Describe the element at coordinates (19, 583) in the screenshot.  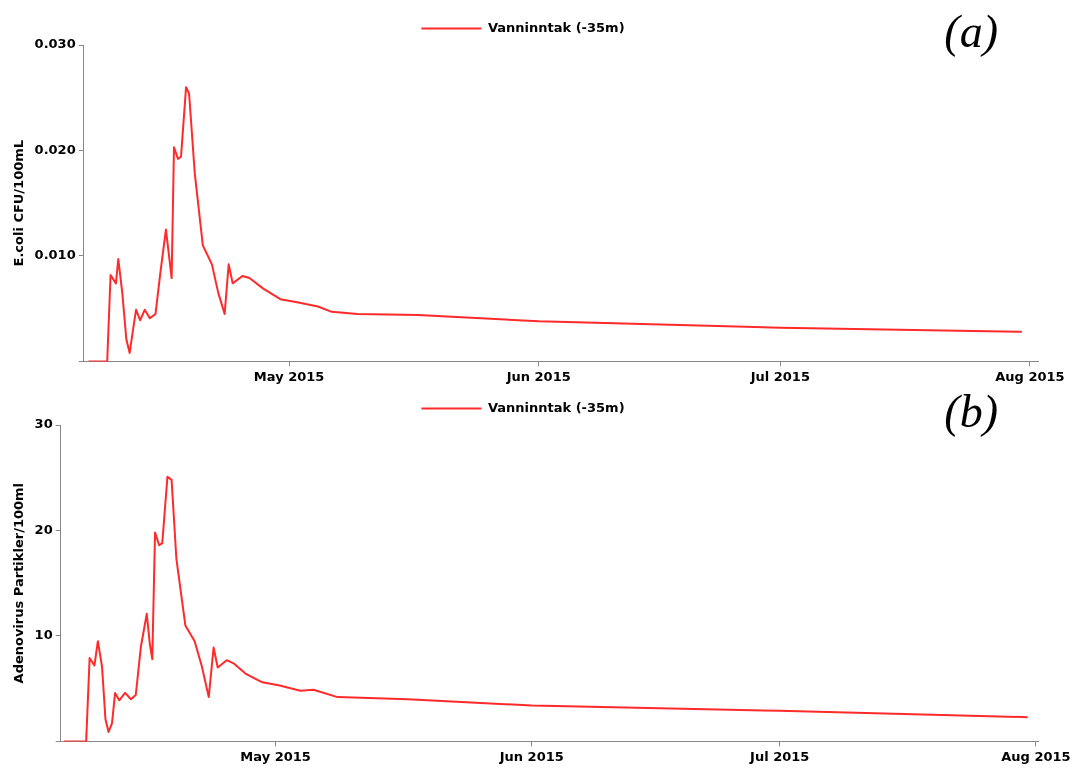
I see `y-axis-title: Adenovirus Partikler/100ml` at that location.